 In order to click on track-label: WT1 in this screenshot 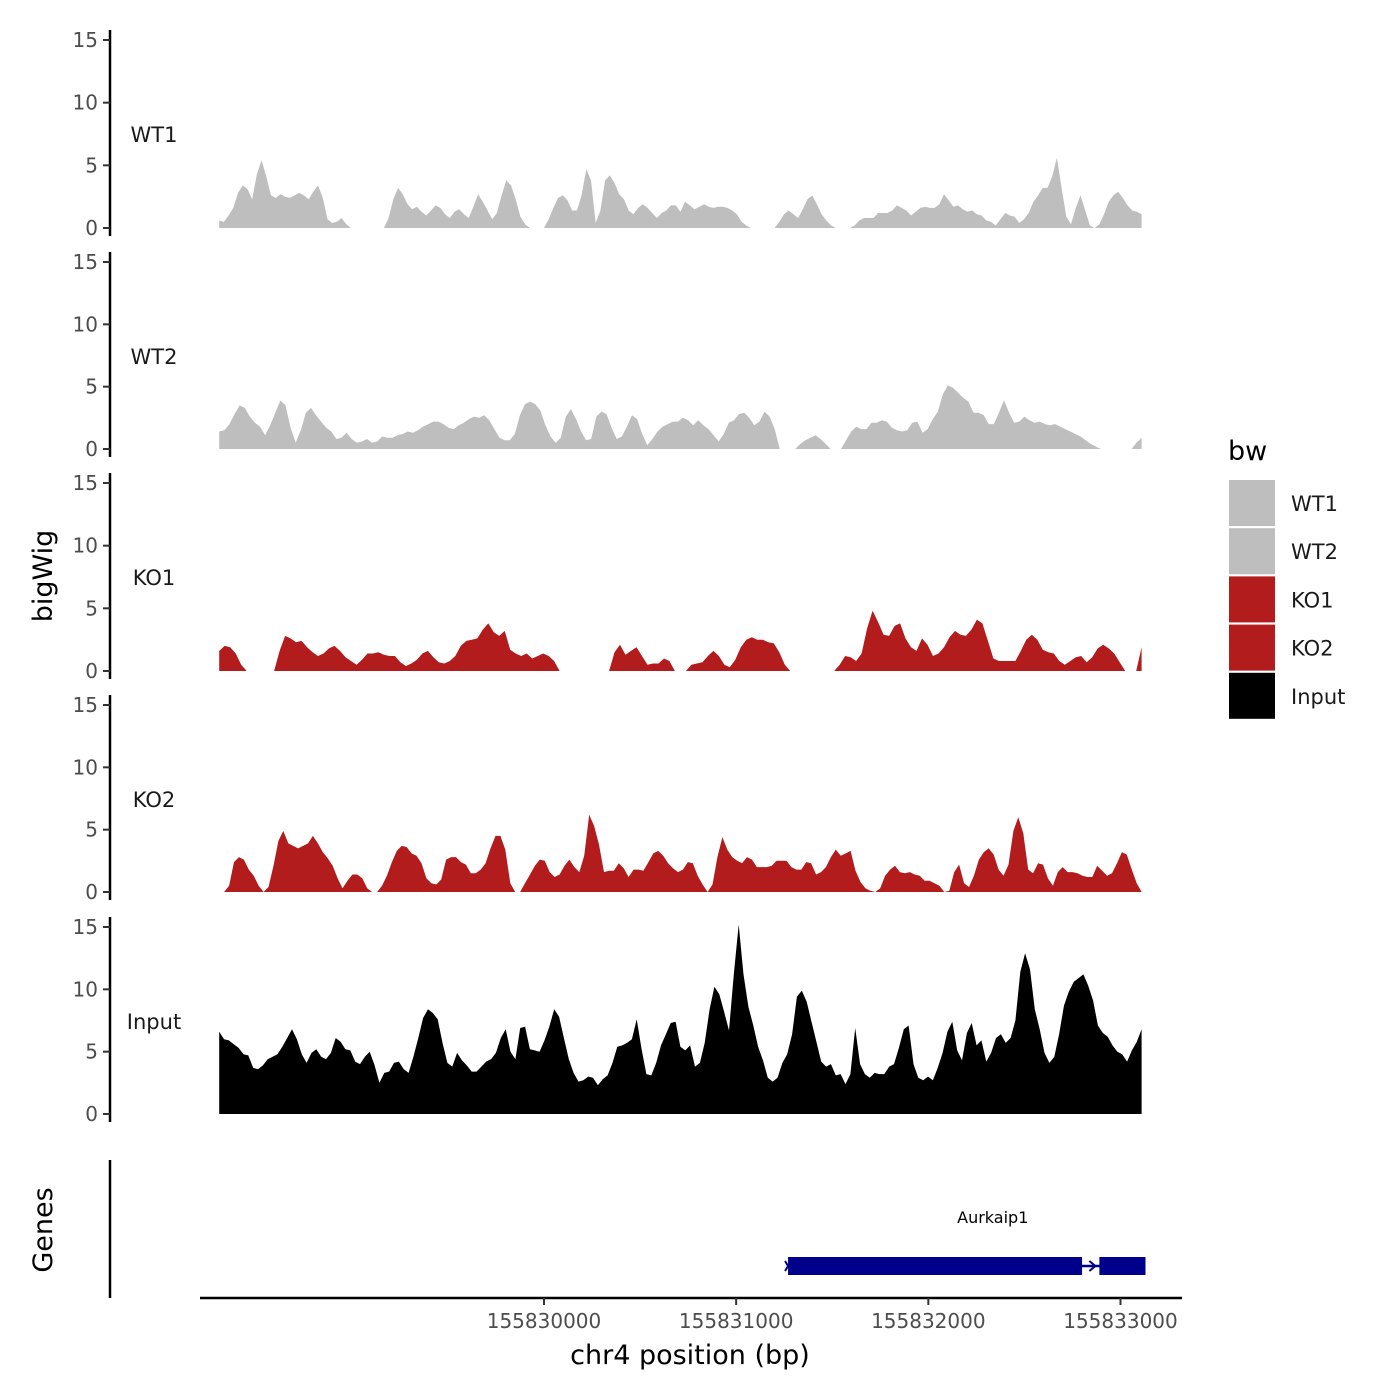, I will do `click(154, 135)`.